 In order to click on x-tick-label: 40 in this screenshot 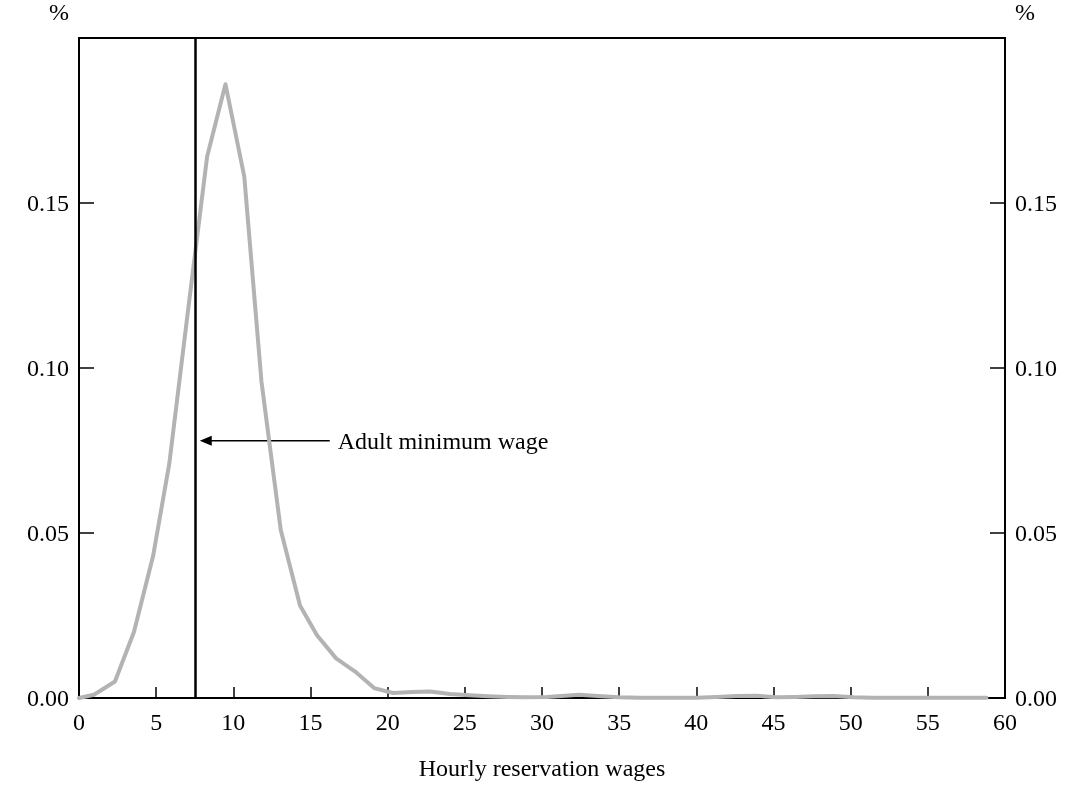, I will do `click(696, 722)`.